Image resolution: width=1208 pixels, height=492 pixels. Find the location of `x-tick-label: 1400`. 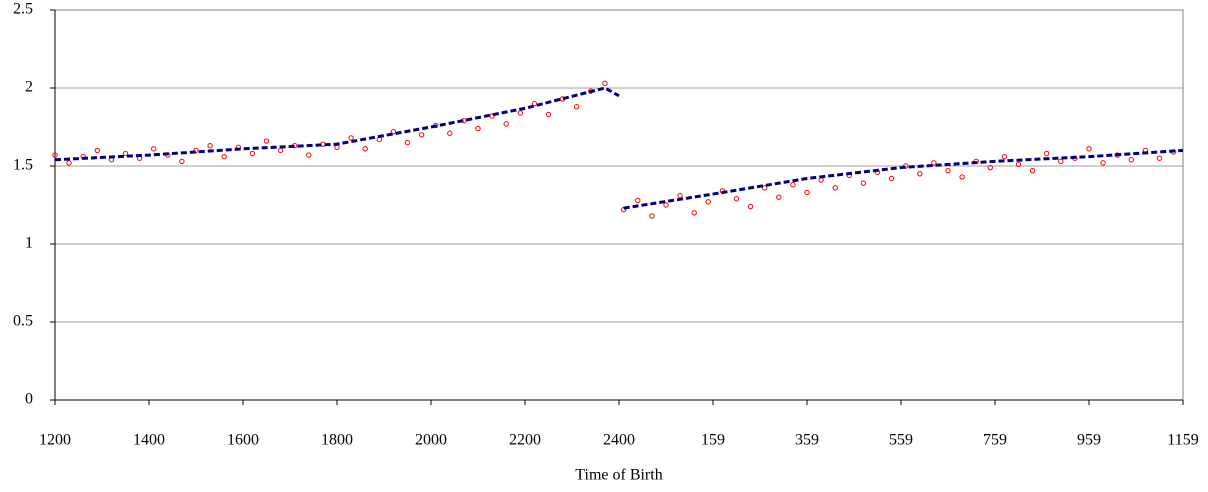

x-tick-label: 1400 is located at coordinates (149, 440).